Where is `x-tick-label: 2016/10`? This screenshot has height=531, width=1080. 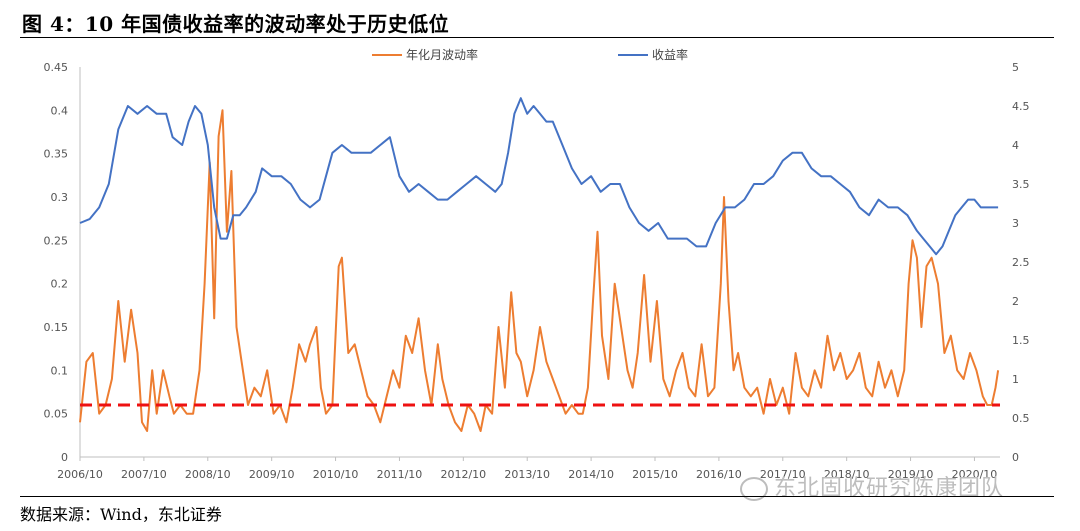 x-tick-label: 2016/10 is located at coordinates (719, 474).